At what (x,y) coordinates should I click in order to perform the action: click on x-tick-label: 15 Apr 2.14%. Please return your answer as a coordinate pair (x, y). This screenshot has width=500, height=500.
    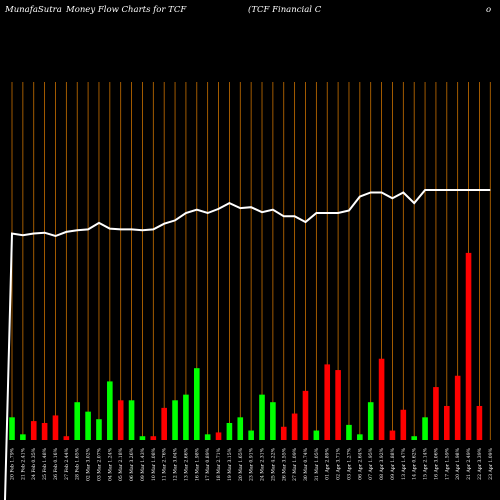
    Looking at the image, I should click on (426, 463).